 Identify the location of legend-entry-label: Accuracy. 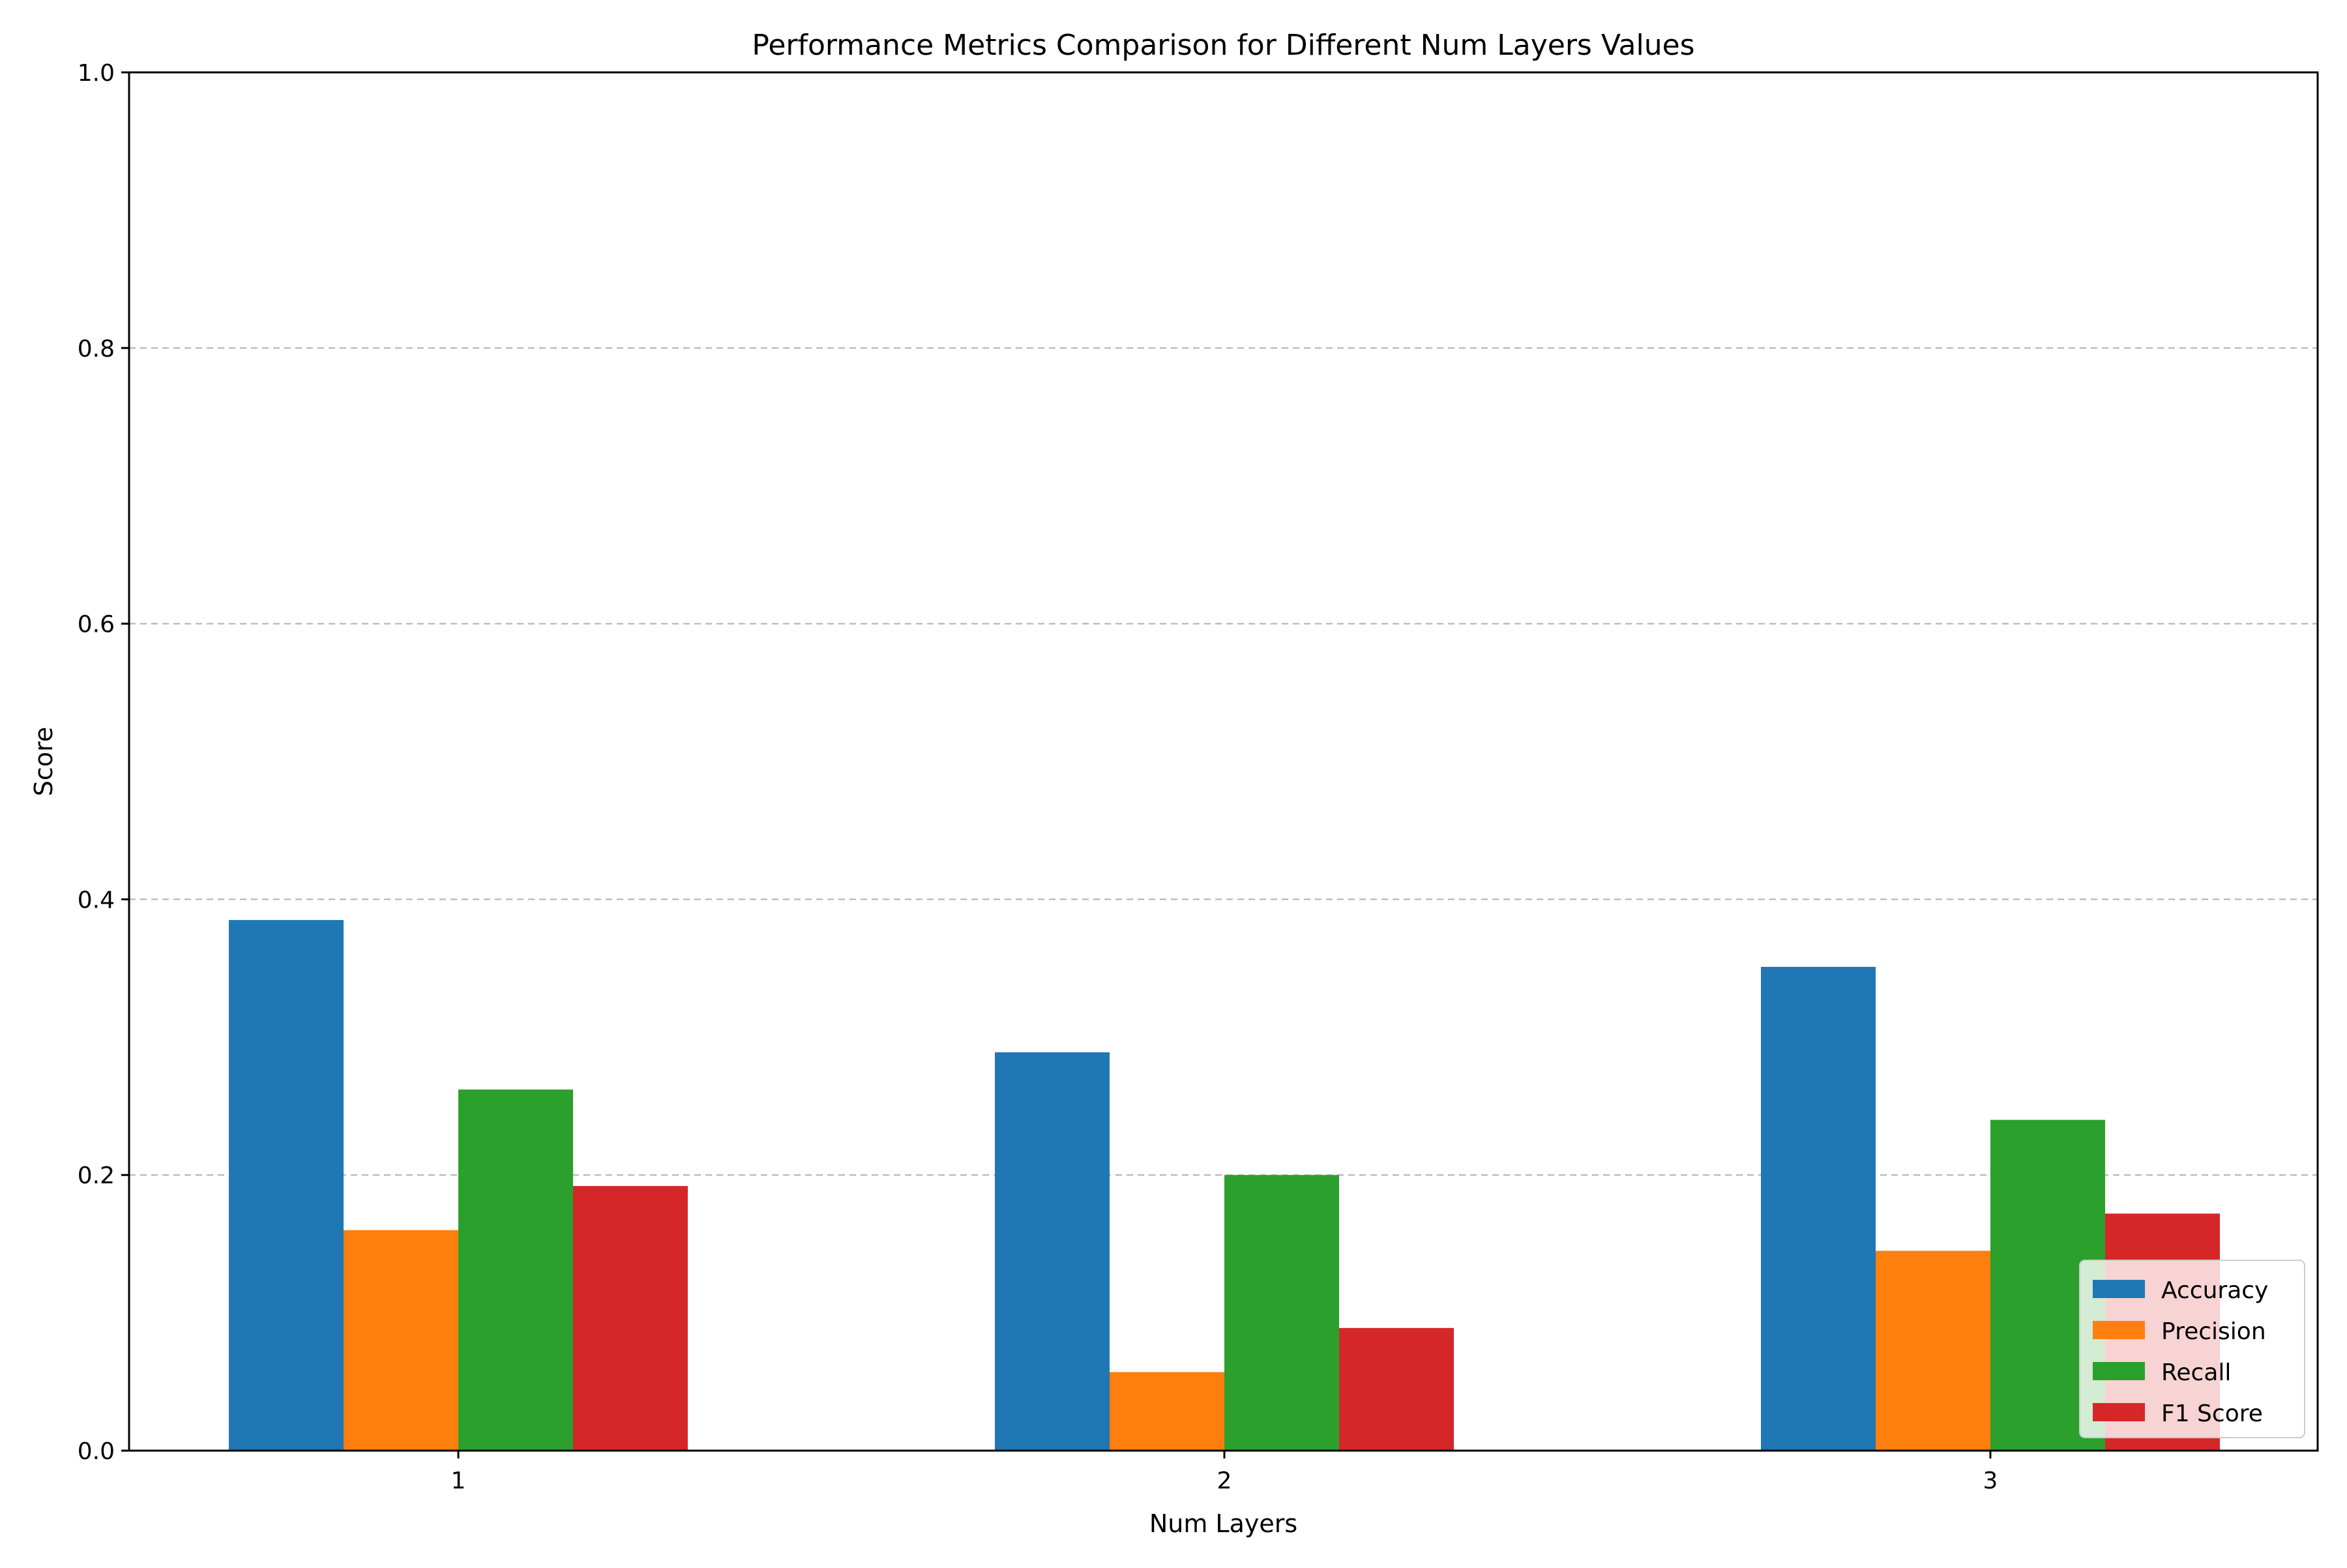
(2214, 1290).